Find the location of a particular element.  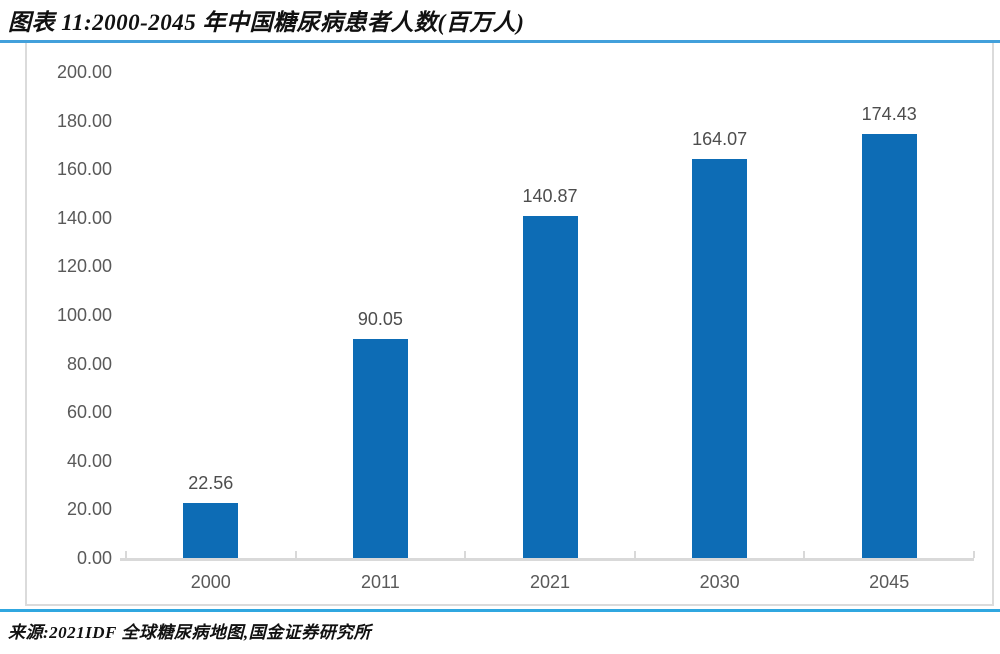

x-axis-category-label: 2045 is located at coordinates (889, 582).